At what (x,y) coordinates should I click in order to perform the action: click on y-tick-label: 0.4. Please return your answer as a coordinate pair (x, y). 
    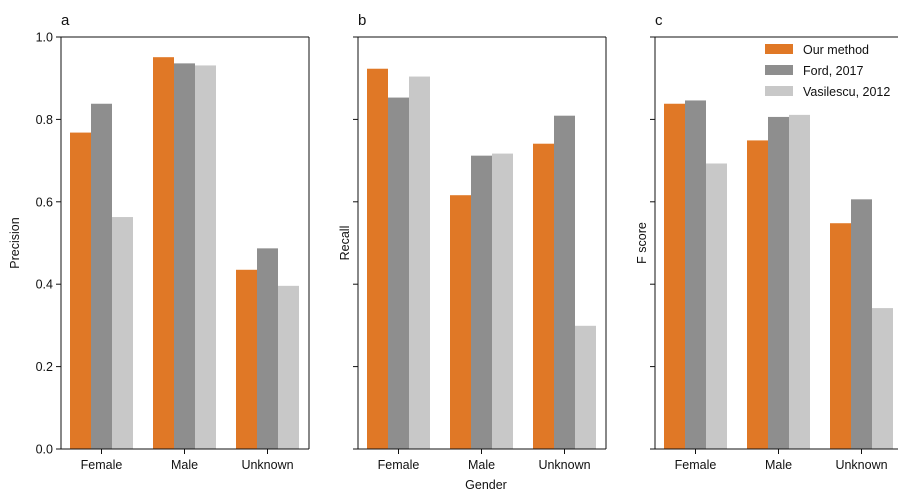
    Looking at the image, I should click on (44, 285).